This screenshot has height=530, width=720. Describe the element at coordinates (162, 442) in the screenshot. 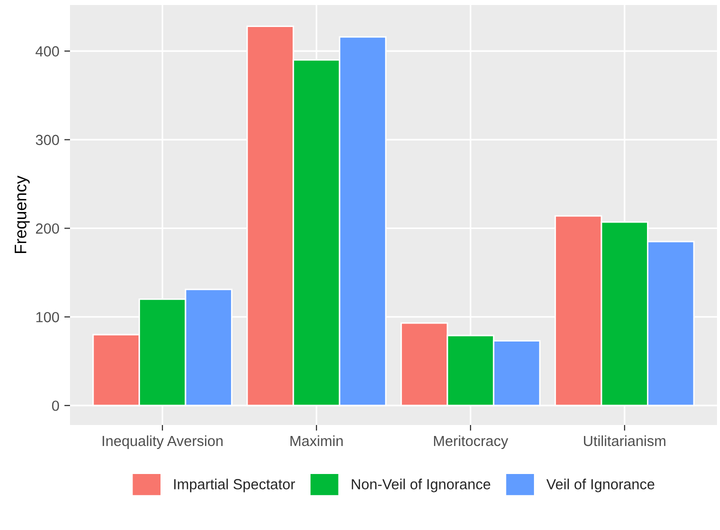

I see `x-tick-label: Inequality Aversion` at that location.